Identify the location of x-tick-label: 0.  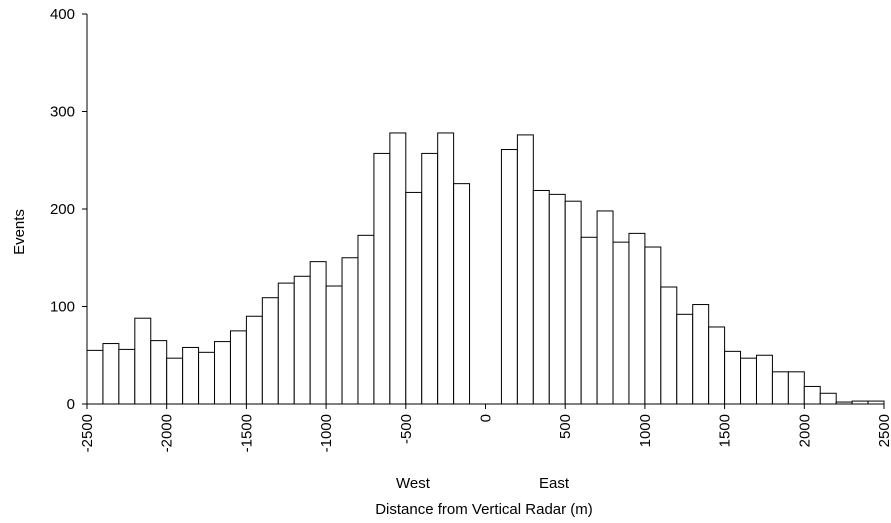
(486, 418).